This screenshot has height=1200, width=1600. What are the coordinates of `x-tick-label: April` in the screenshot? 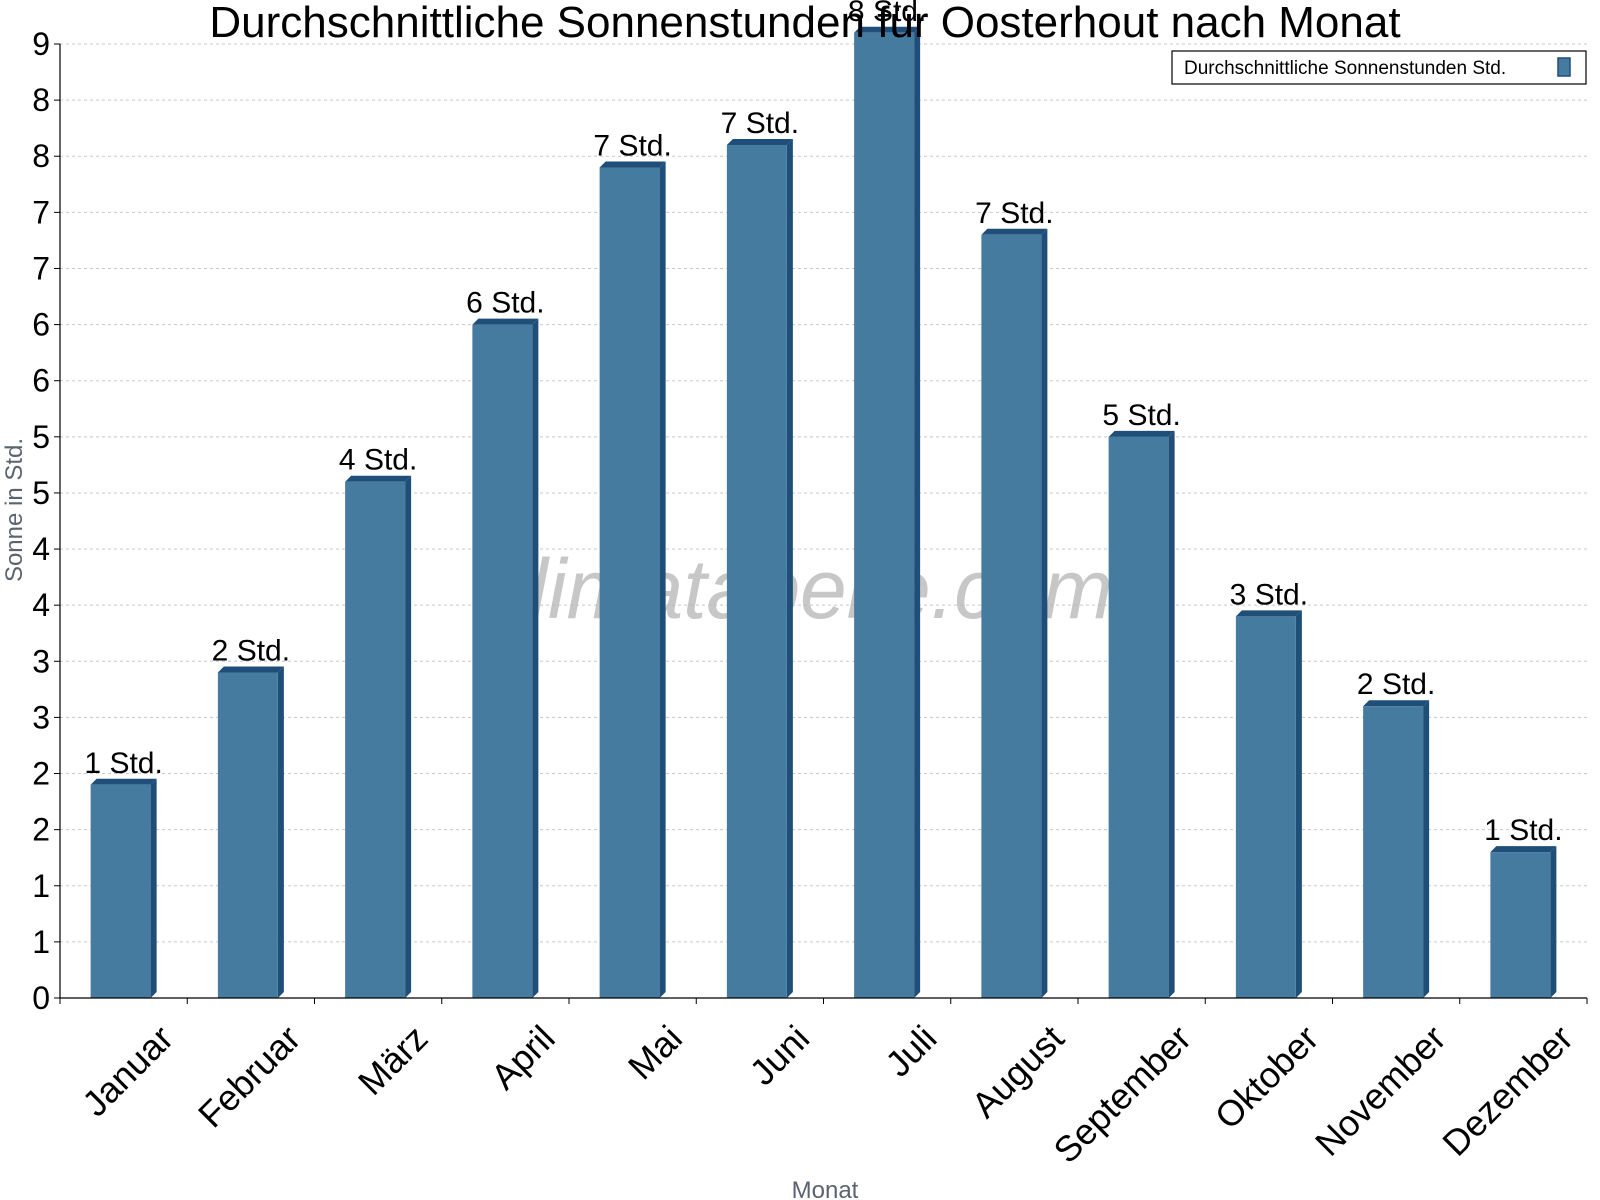 It's located at (523, 1057).